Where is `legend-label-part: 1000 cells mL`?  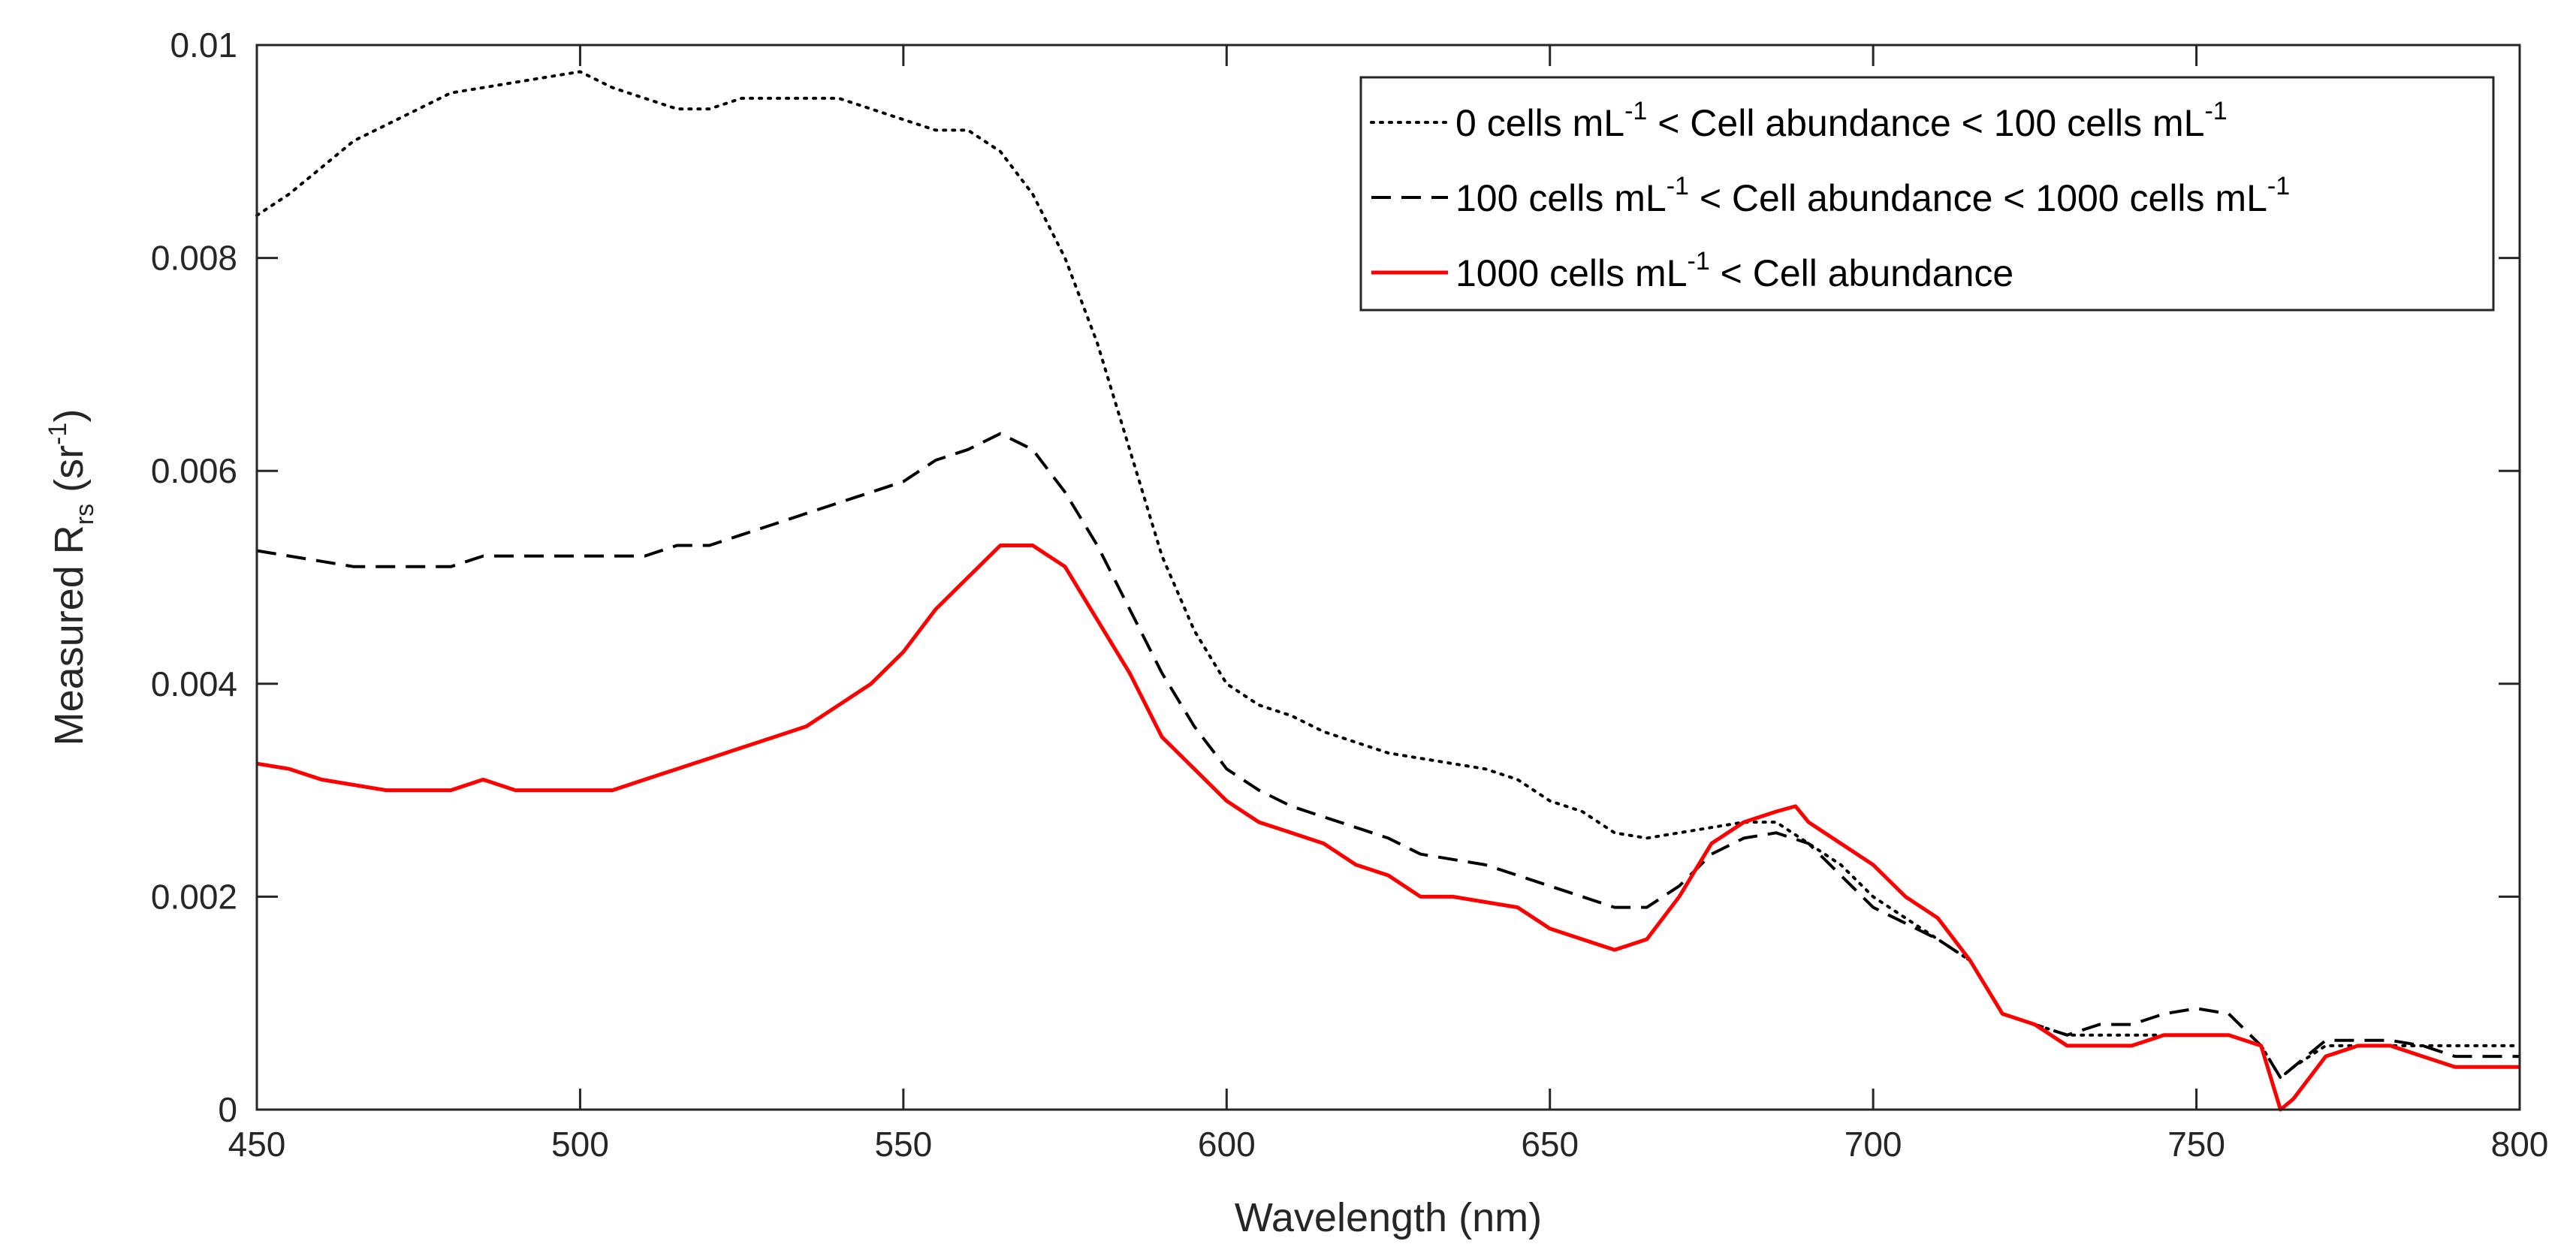
legend-label-part: 1000 cells mL is located at coordinates (1572, 273).